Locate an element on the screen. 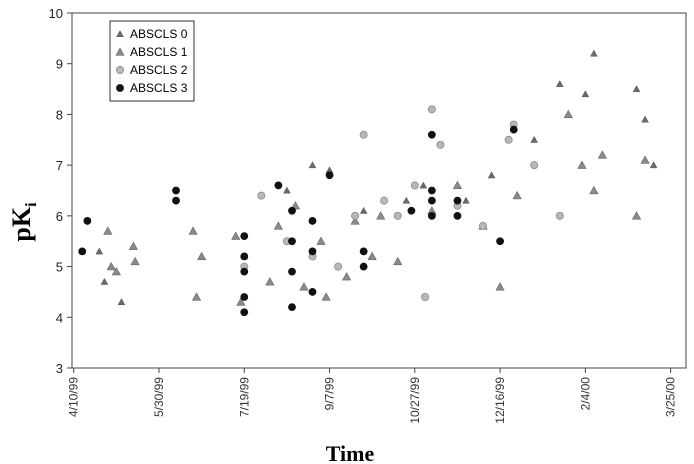 Image resolution: width=694 pixels, height=464 pixels. y-axis-title-subscript: i is located at coordinates (31, 204).